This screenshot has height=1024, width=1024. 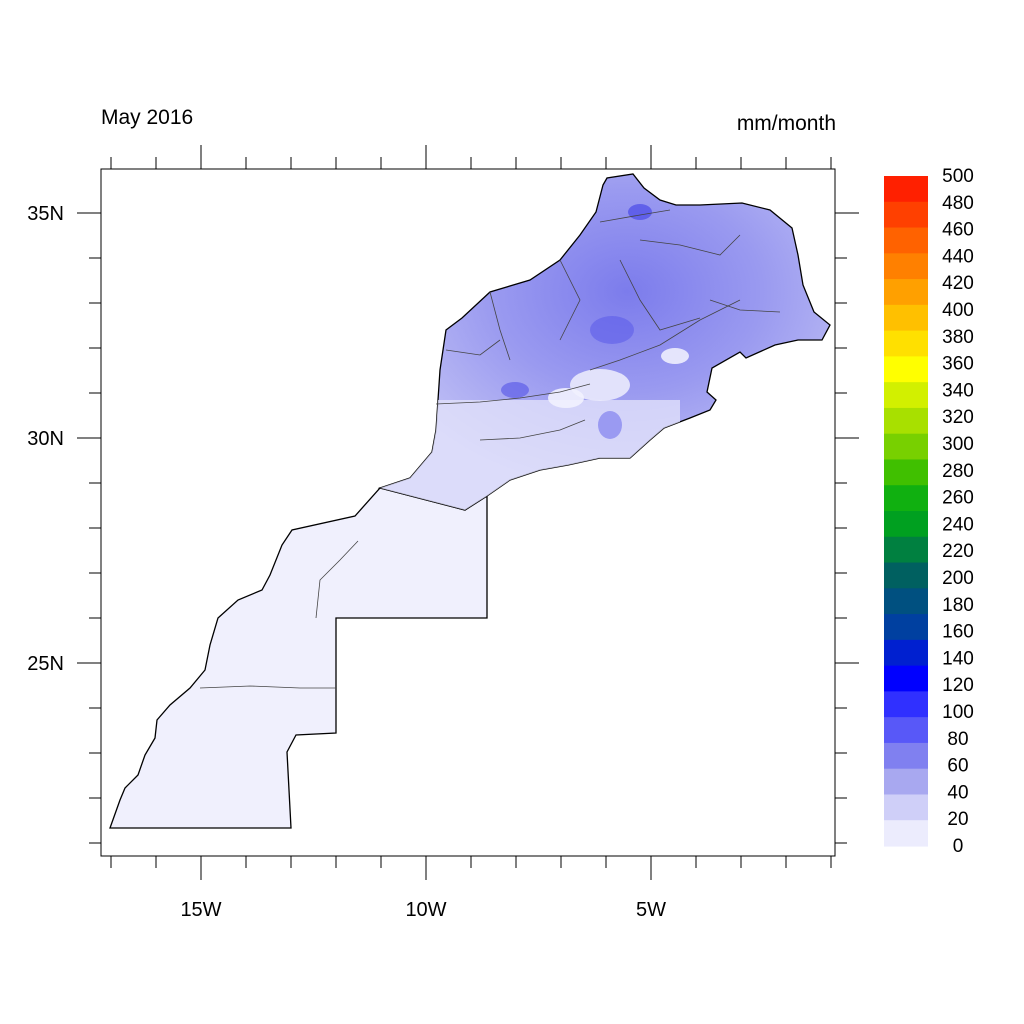 What do you see at coordinates (958, 390) in the screenshot?
I see `colorbar-label: 340` at bounding box center [958, 390].